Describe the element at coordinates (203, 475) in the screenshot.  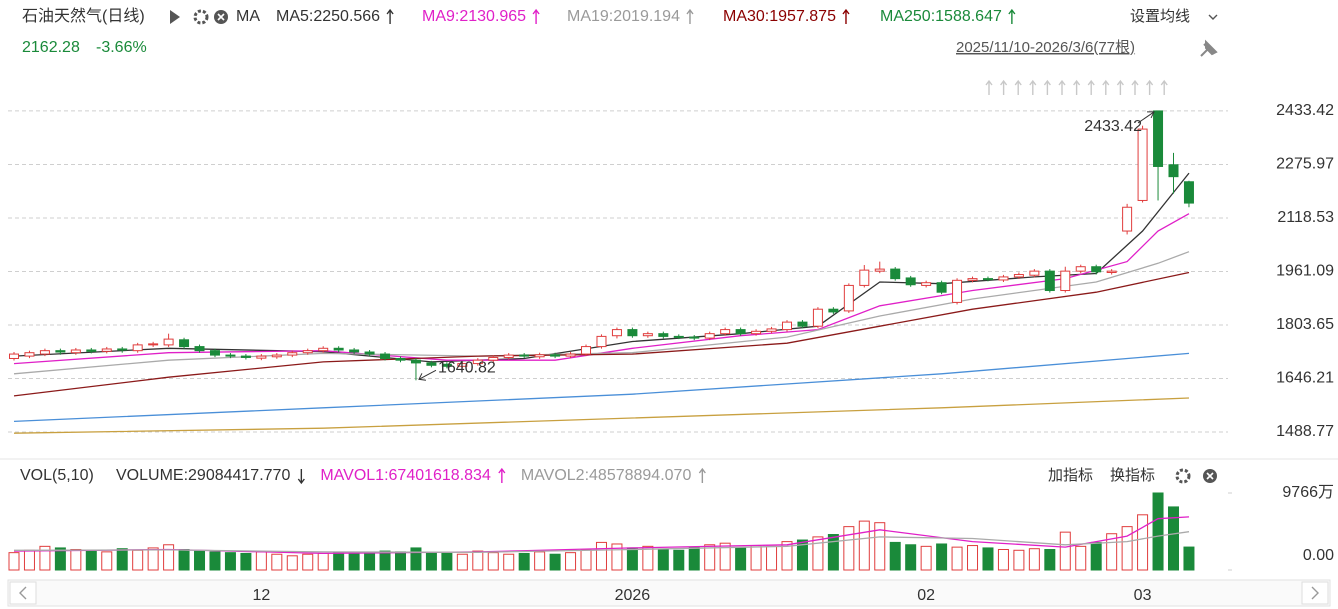
I see `vol-value: VOLUME:29084417.770` at that location.